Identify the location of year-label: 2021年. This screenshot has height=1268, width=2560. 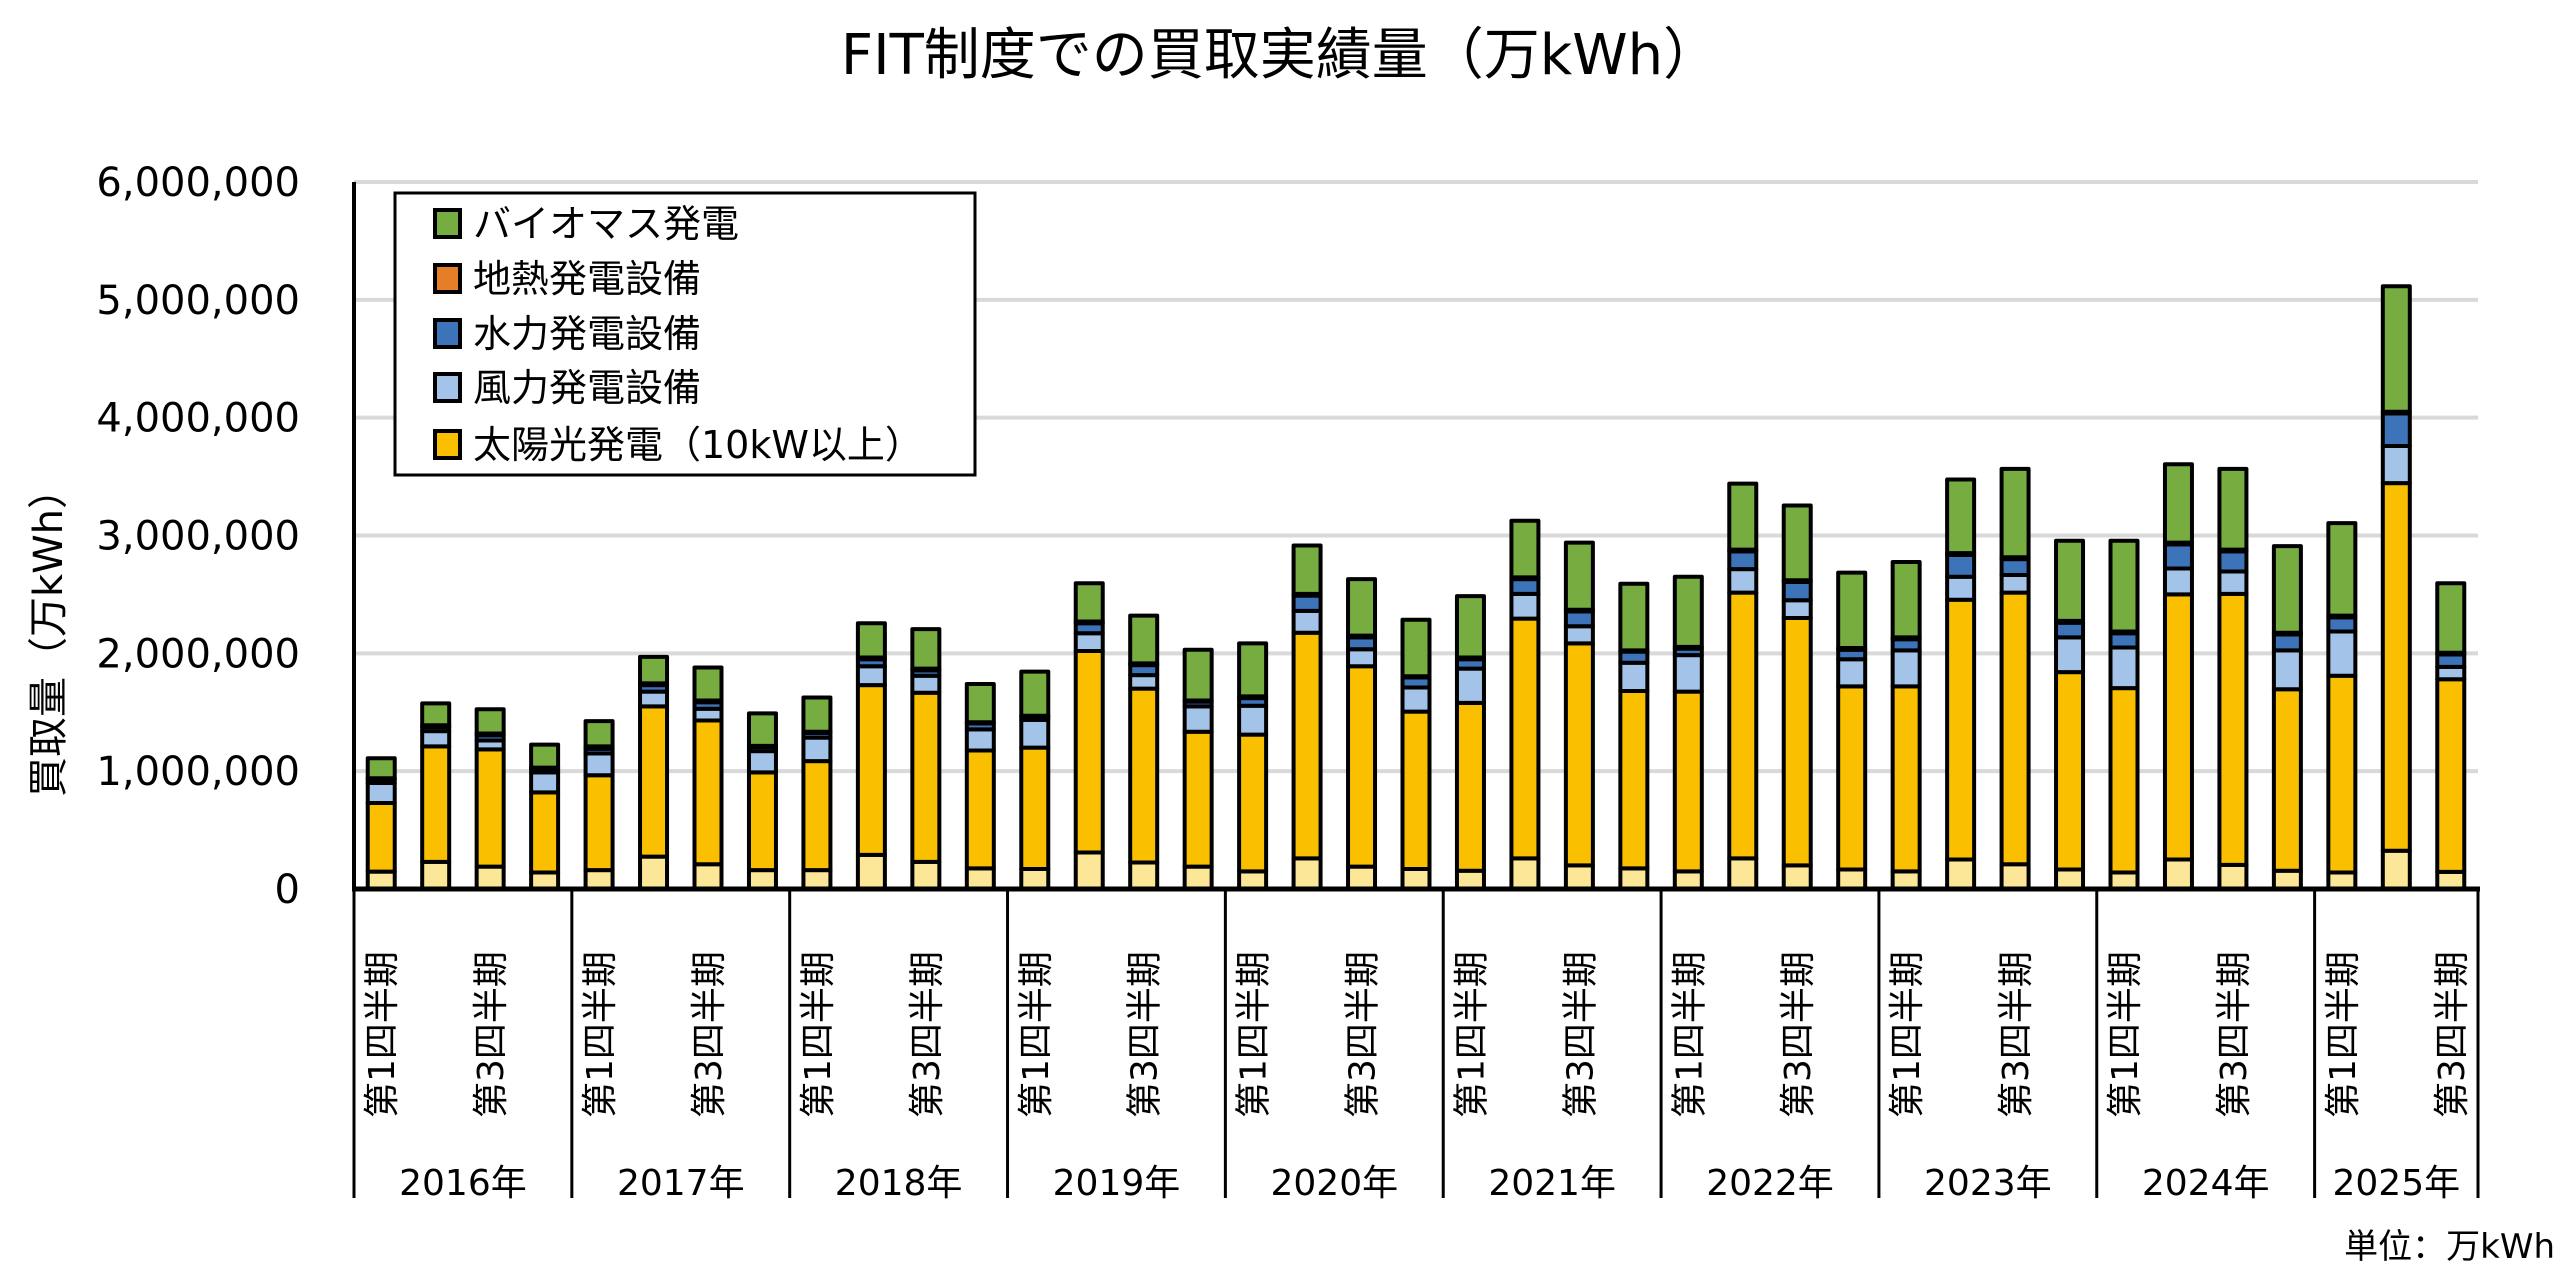
(1552, 1183).